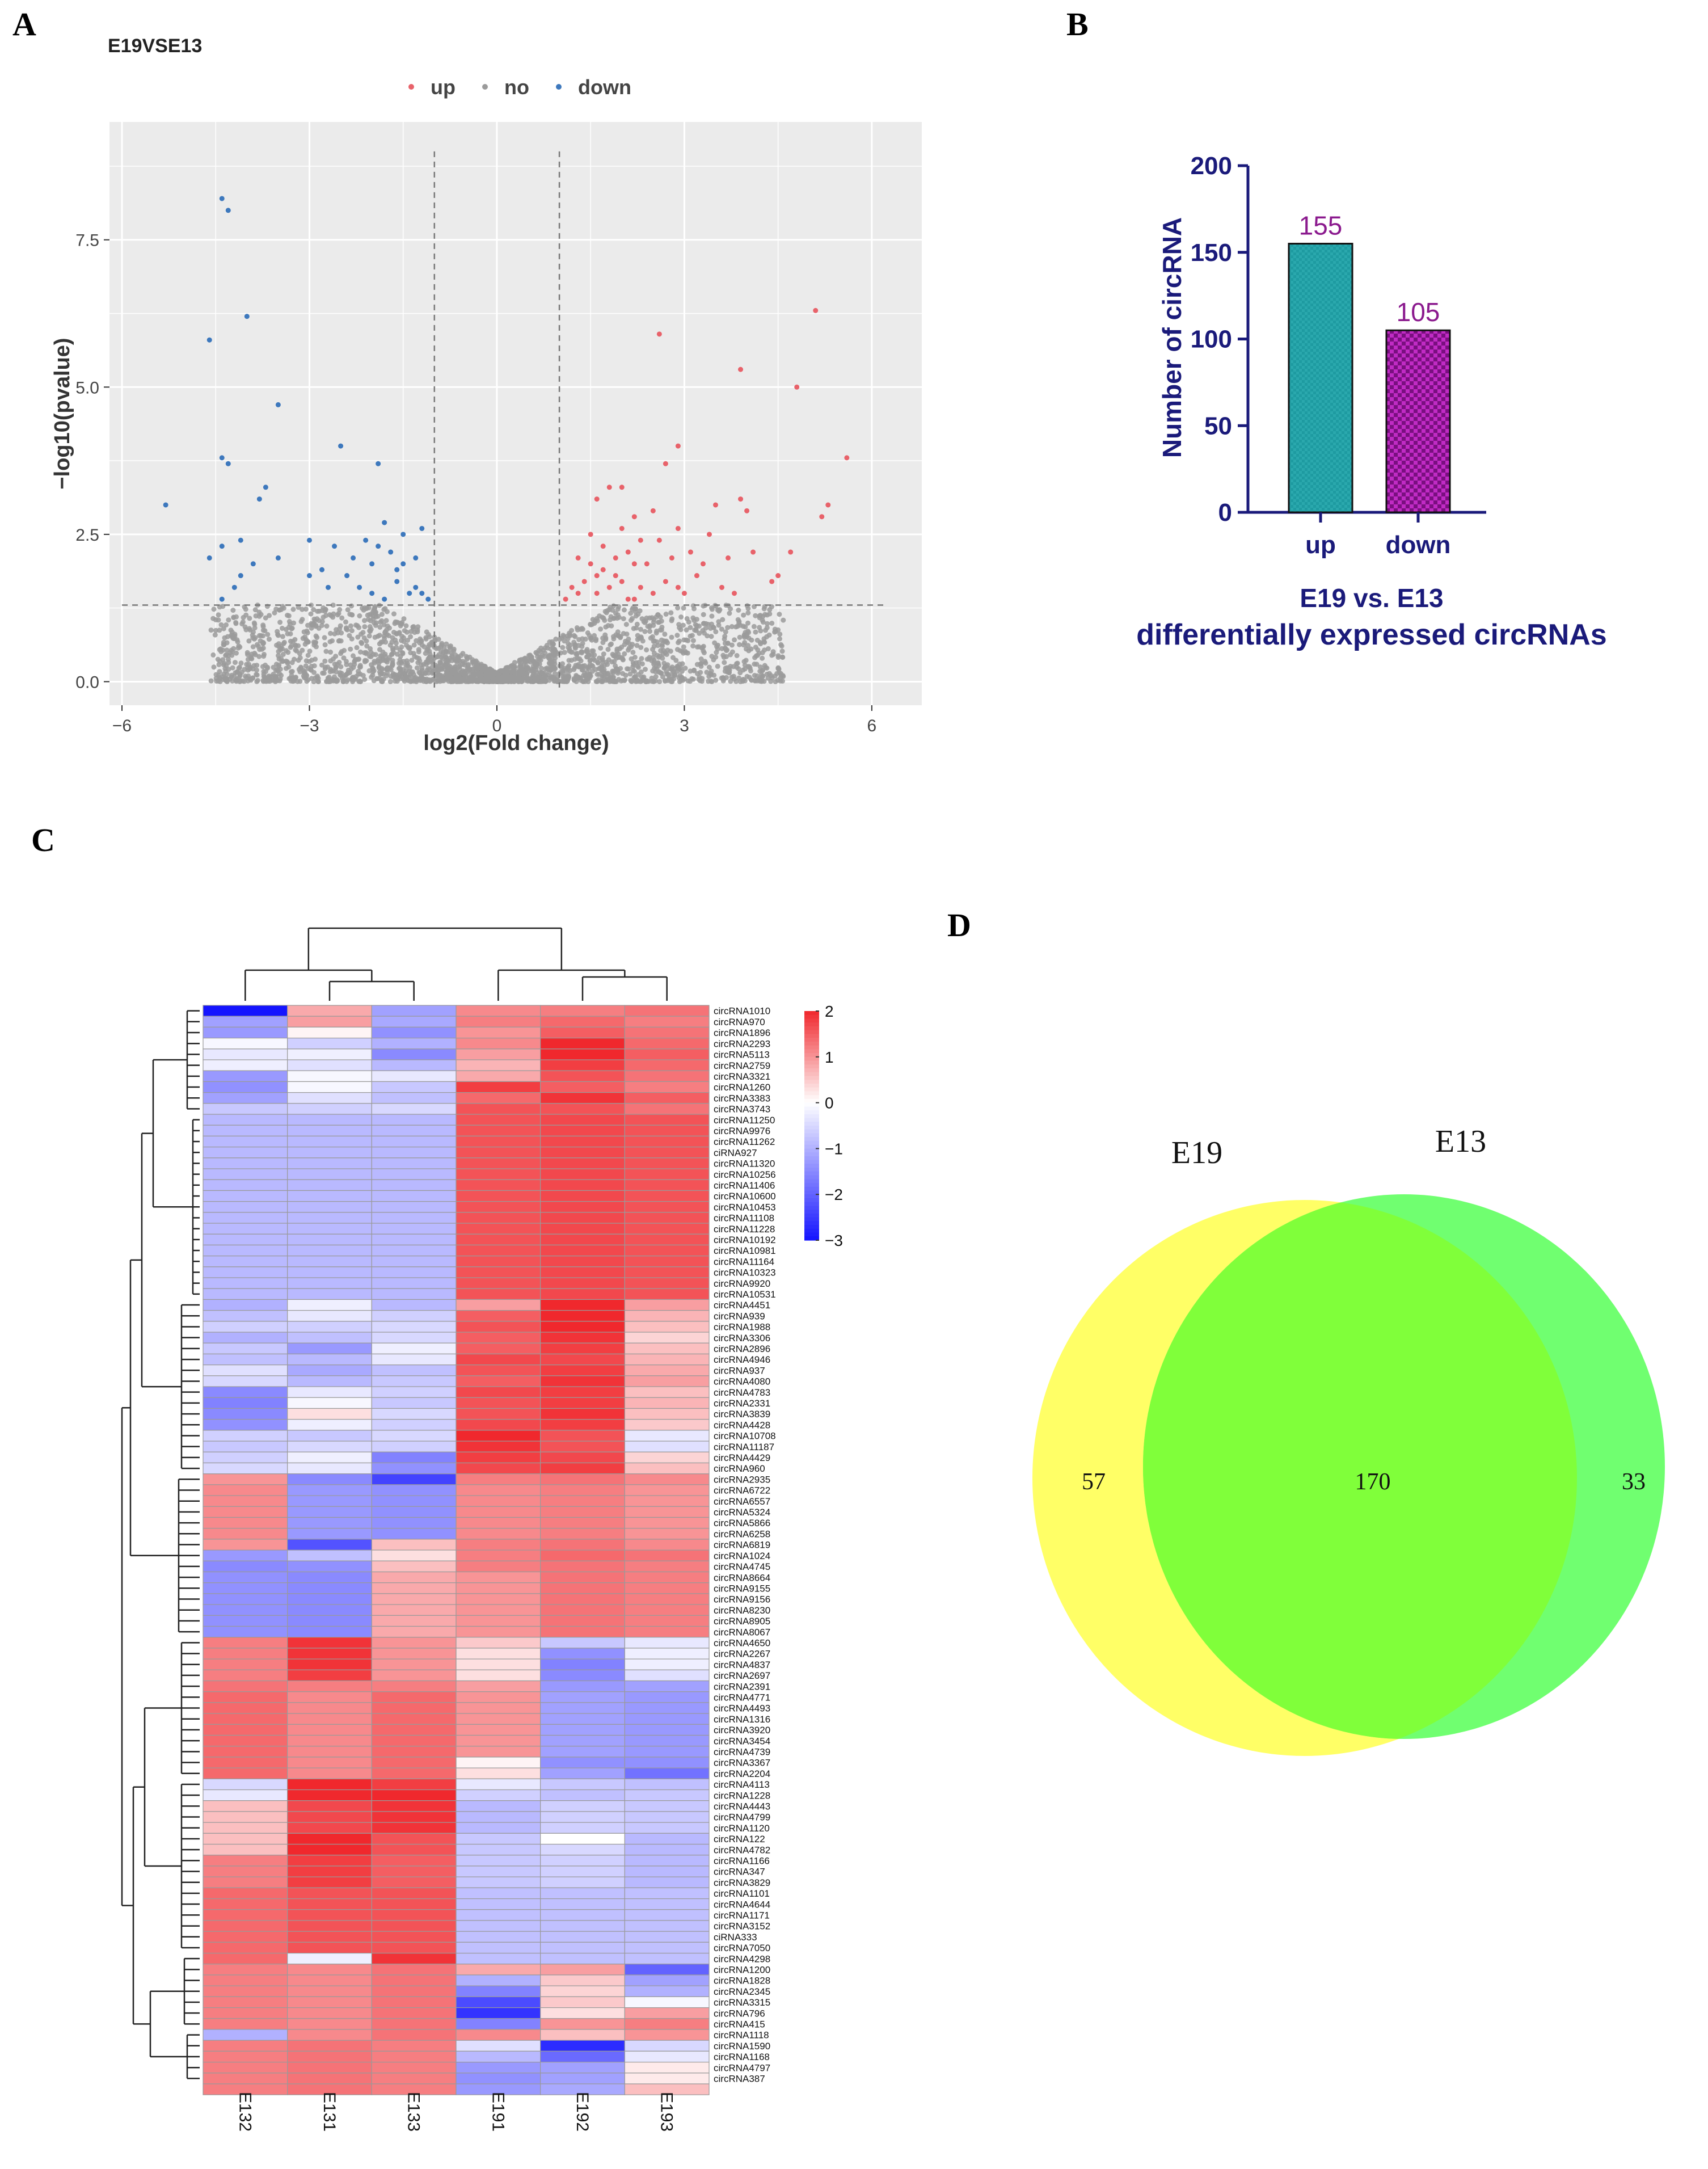  I want to click on bar-x-label-line2: differentially expressed circRNAs, so click(1371, 635).